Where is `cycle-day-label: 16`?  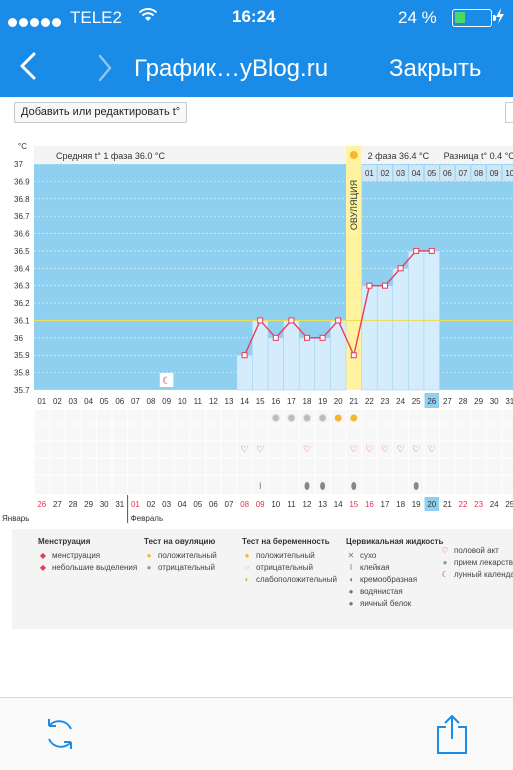 cycle-day-label: 16 is located at coordinates (275, 401).